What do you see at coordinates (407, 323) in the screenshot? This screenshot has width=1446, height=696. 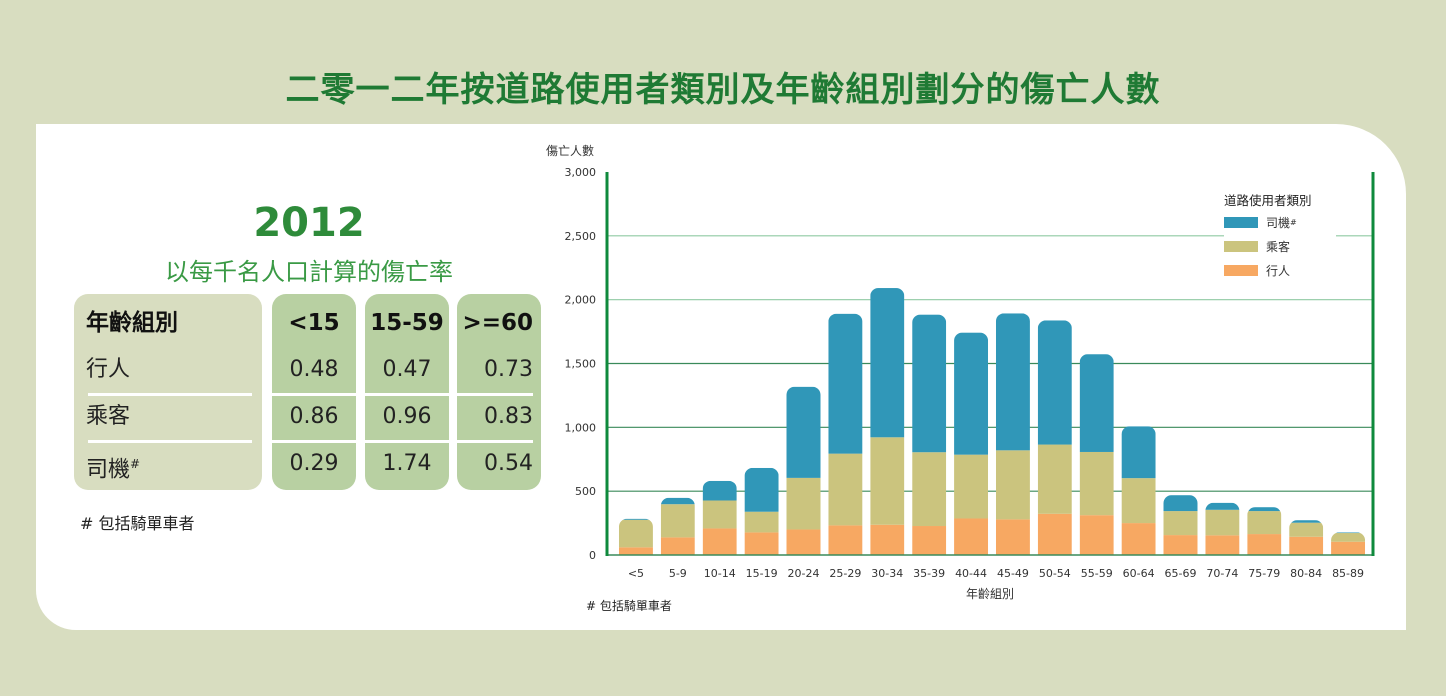 I see `table-header: 15-59` at bounding box center [407, 323].